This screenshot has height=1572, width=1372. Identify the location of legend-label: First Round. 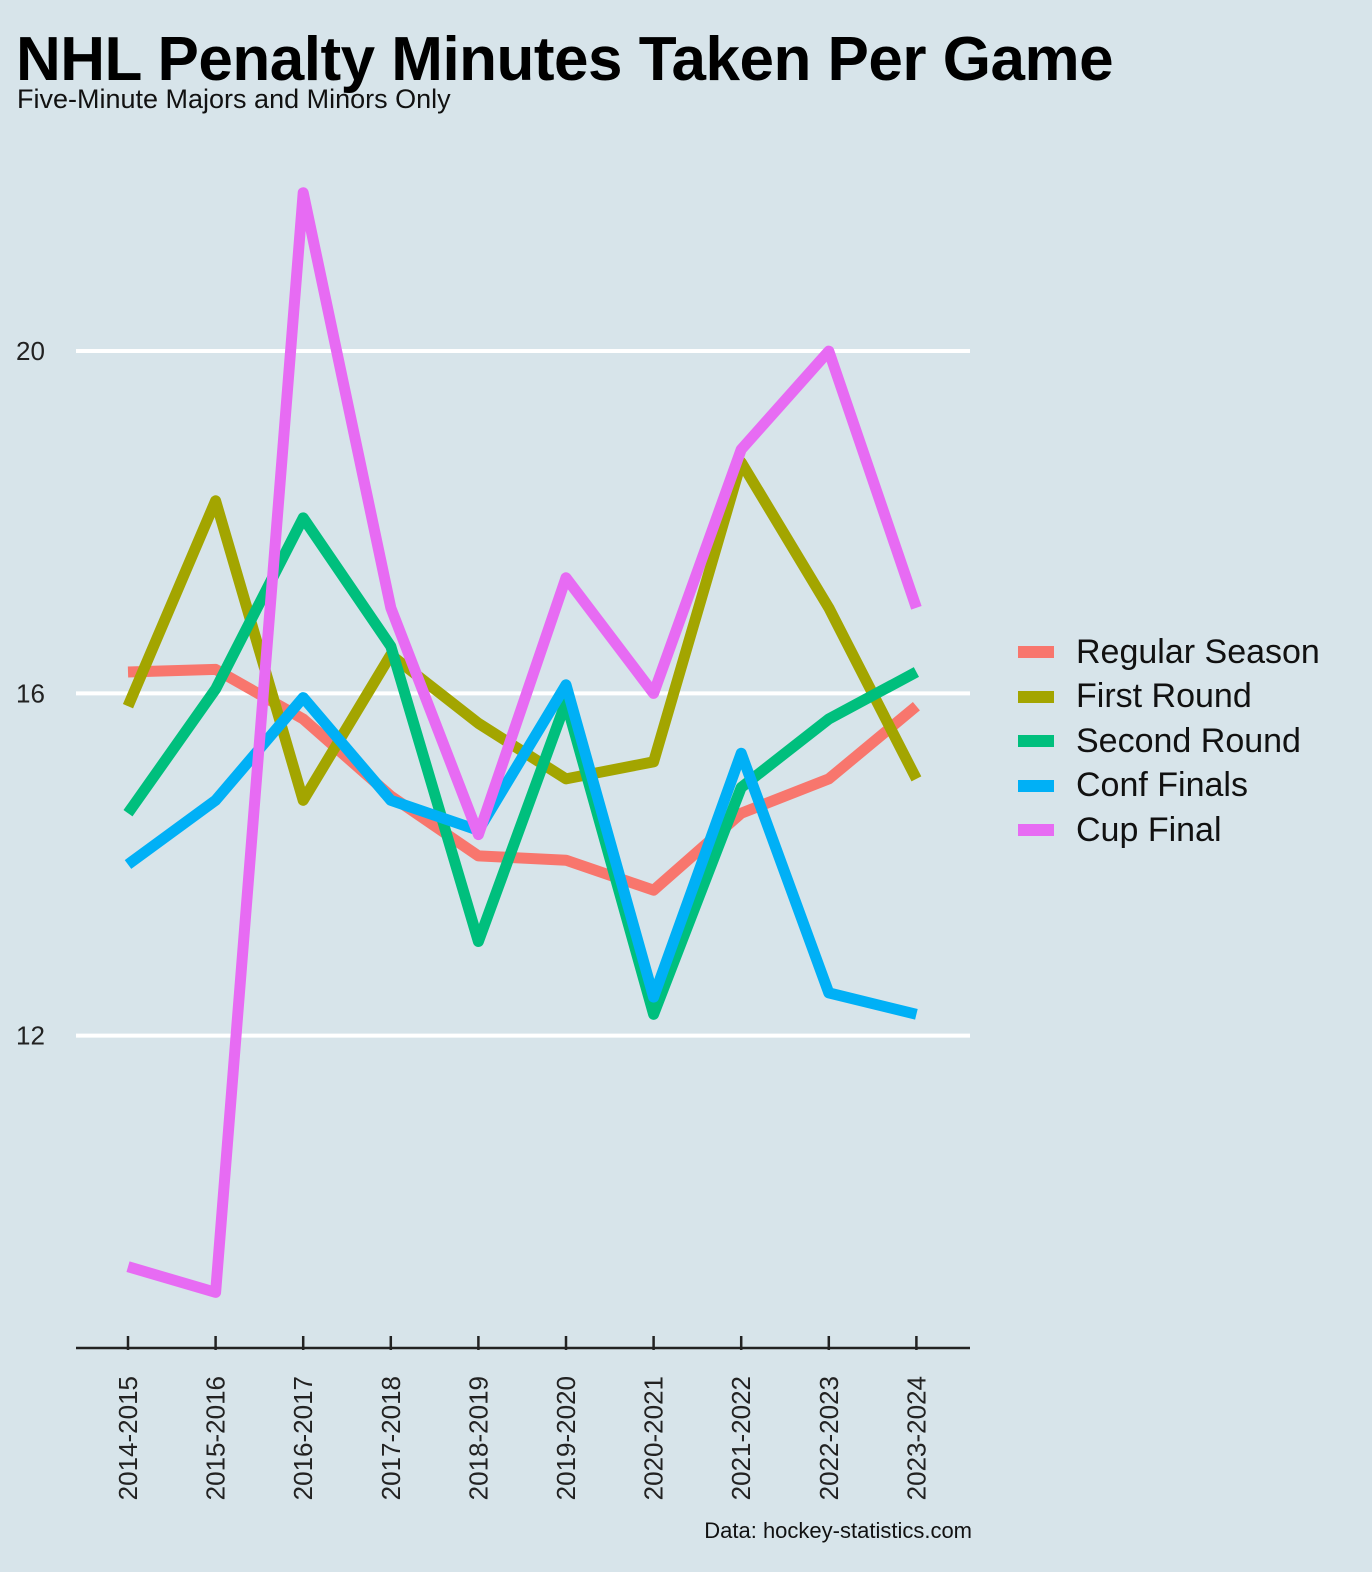
(1164, 696).